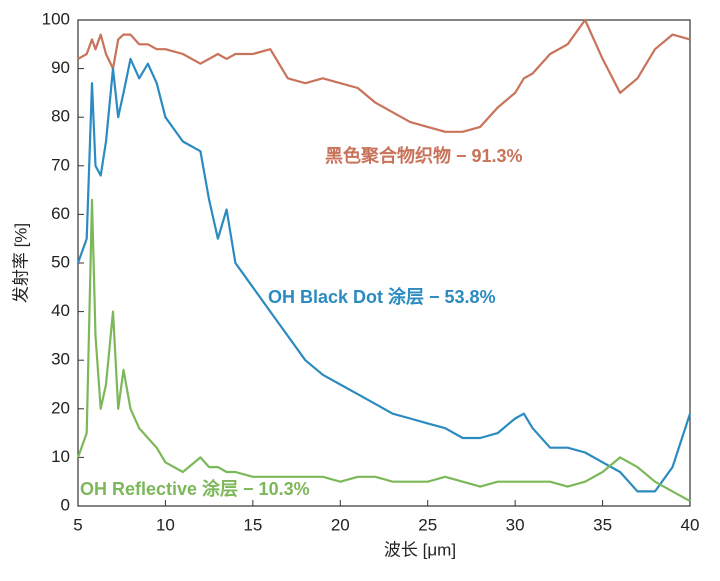 This screenshot has width=720, height=581. I want to click on x-axis-label: 波长 [μm], so click(420, 549).